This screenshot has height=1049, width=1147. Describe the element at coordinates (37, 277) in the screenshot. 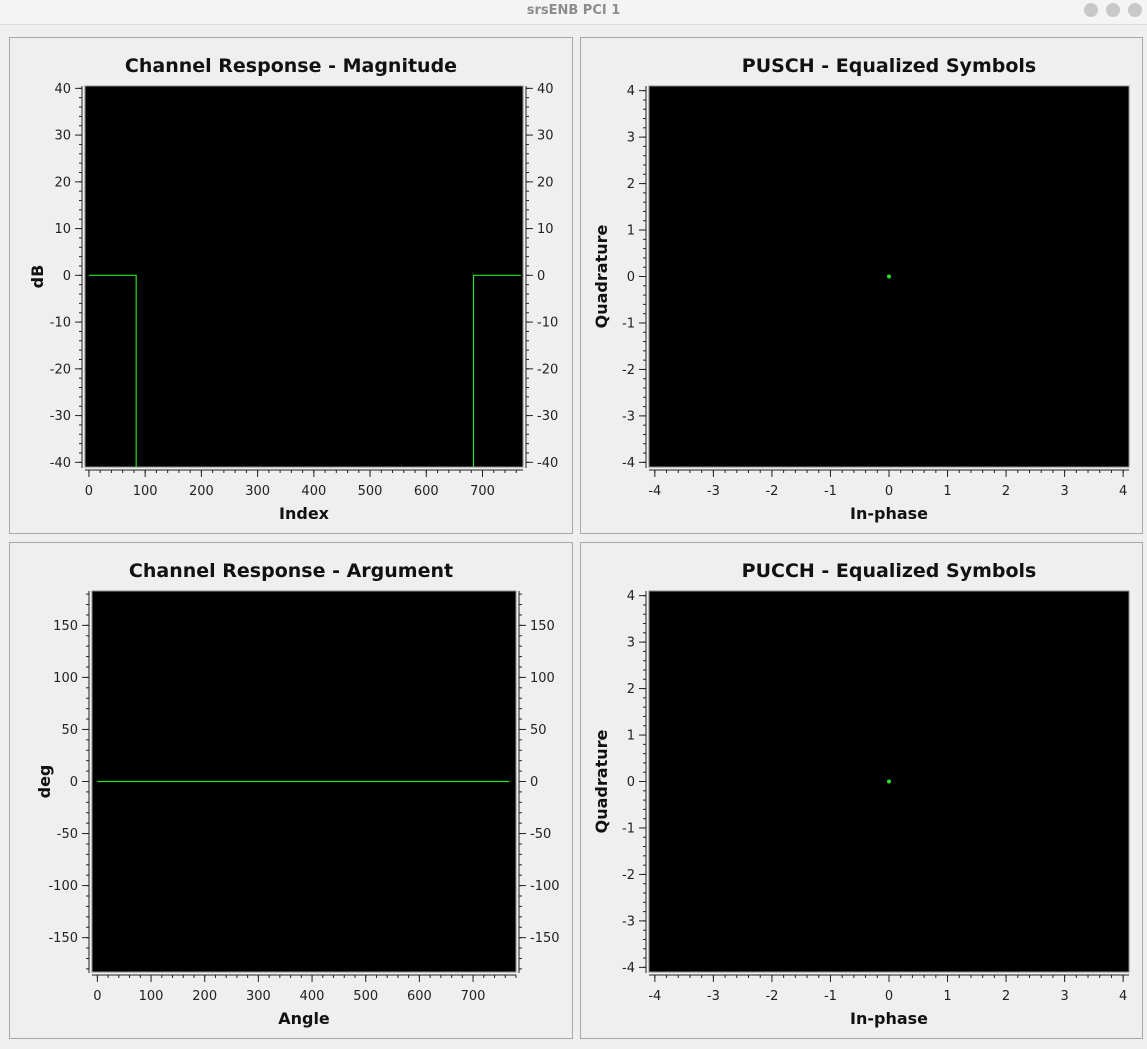

I see `magnitude-y-axis-label: dB` at that location.